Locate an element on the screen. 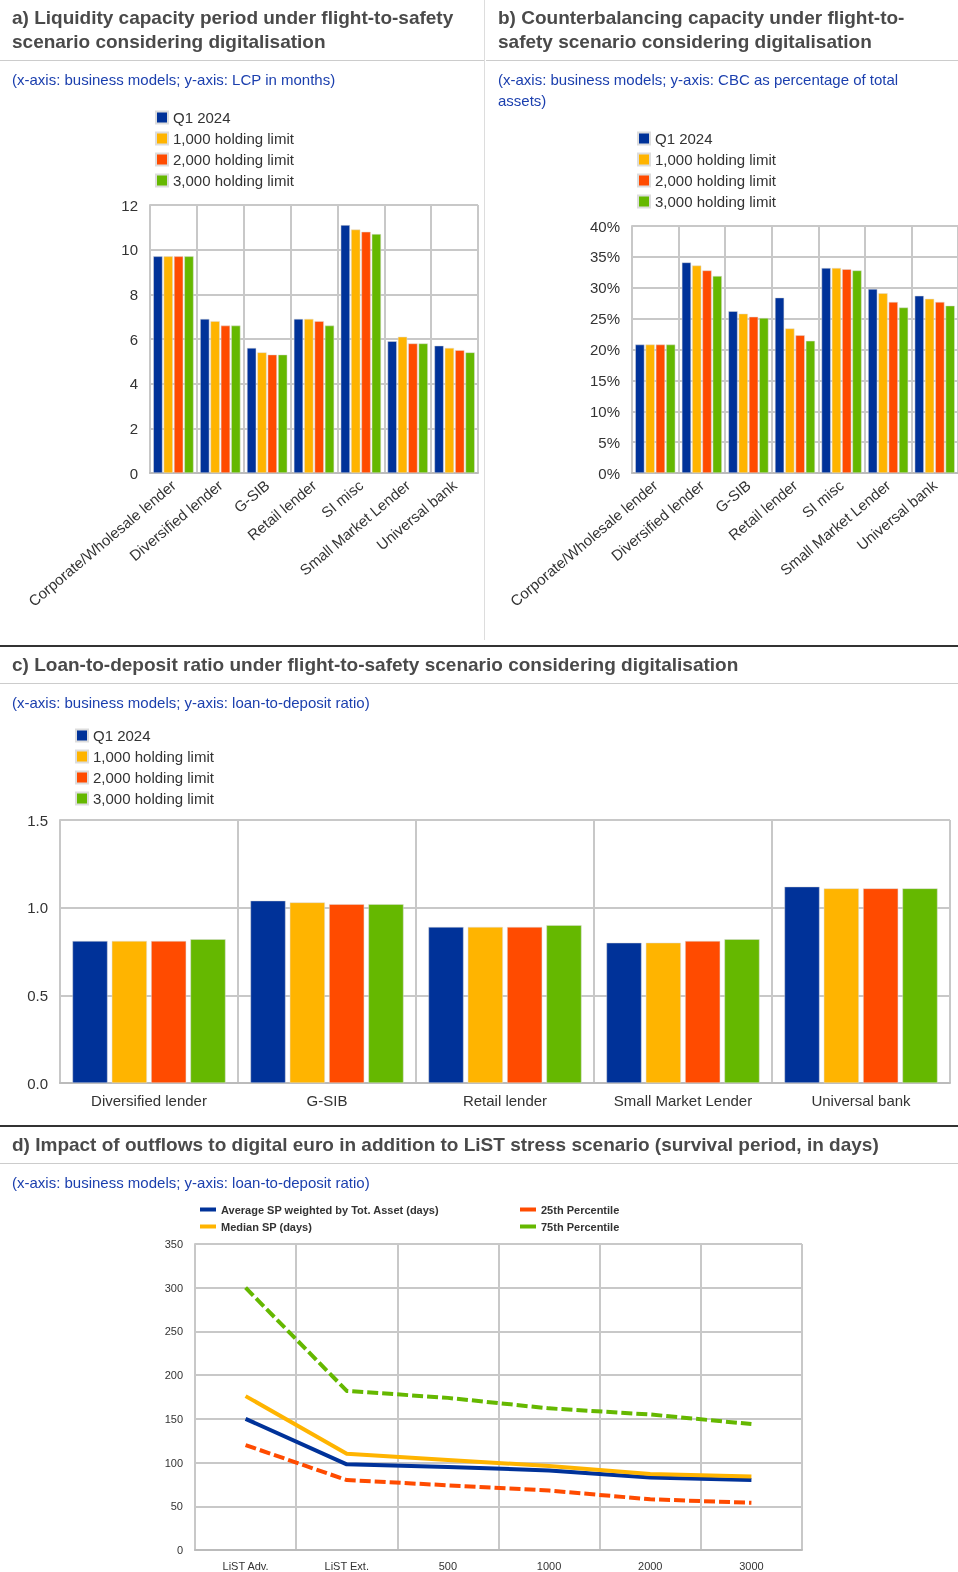  x-tick-label: 1000 is located at coordinates (549, 1565).